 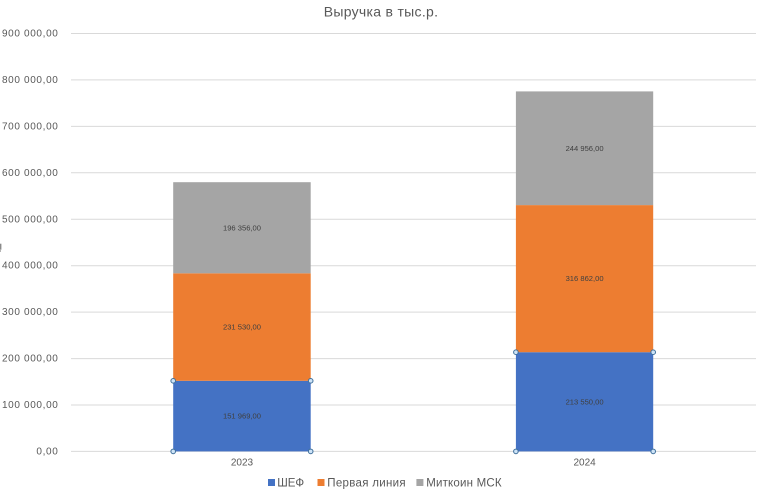 What do you see at coordinates (585, 278) in the screenshot?
I see `svg-text: 316 862,00` at bounding box center [585, 278].